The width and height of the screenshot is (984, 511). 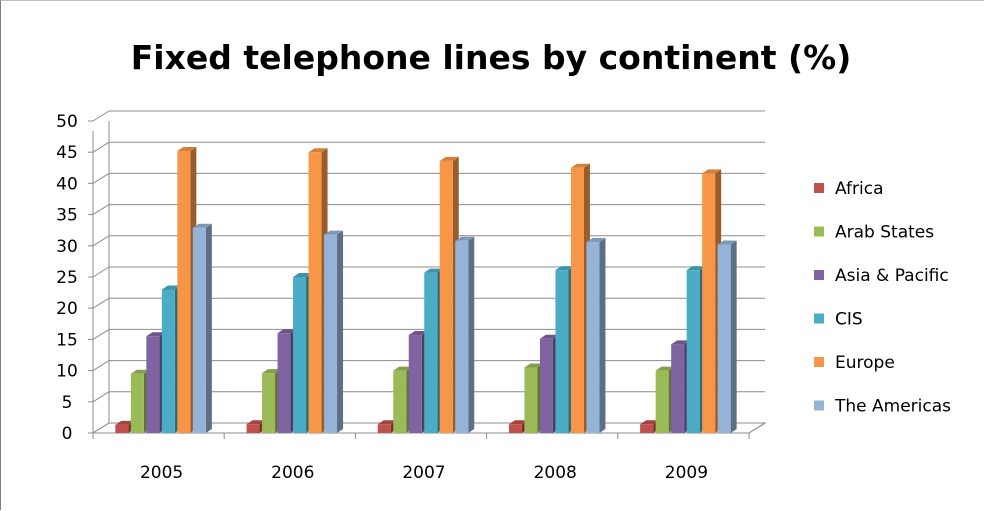 What do you see at coordinates (555, 473) in the screenshot?
I see `x-tick-label: 2008` at bounding box center [555, 473].